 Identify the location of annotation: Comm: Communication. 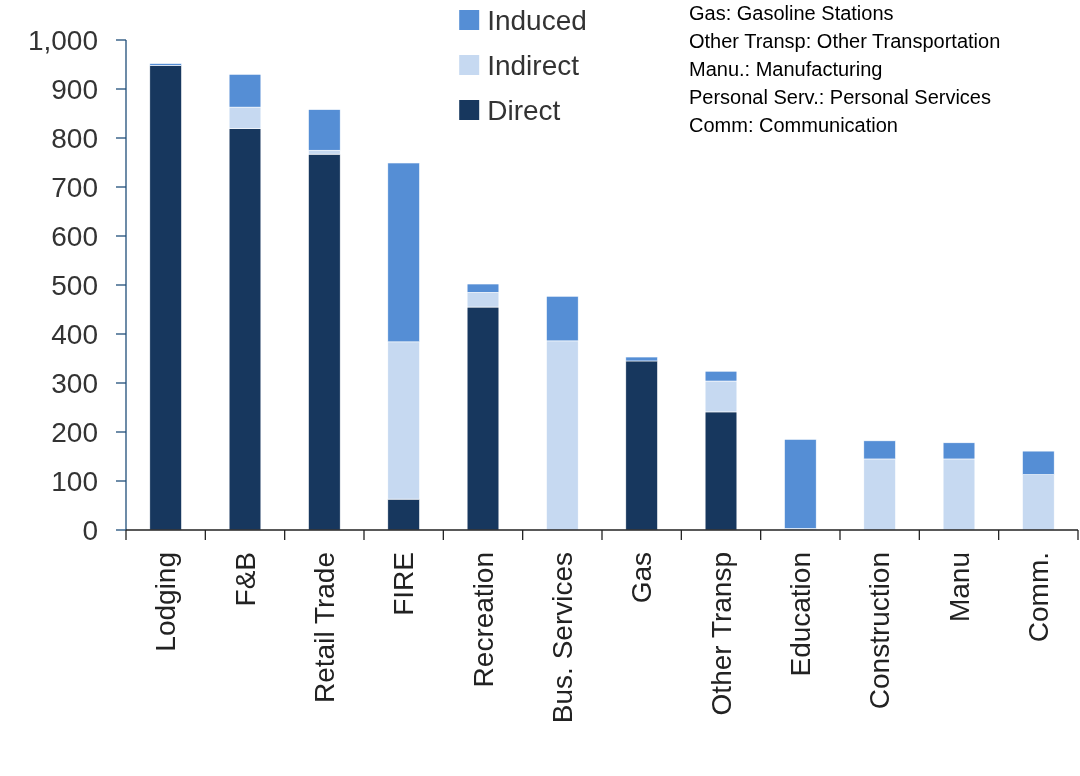
(793, 125).